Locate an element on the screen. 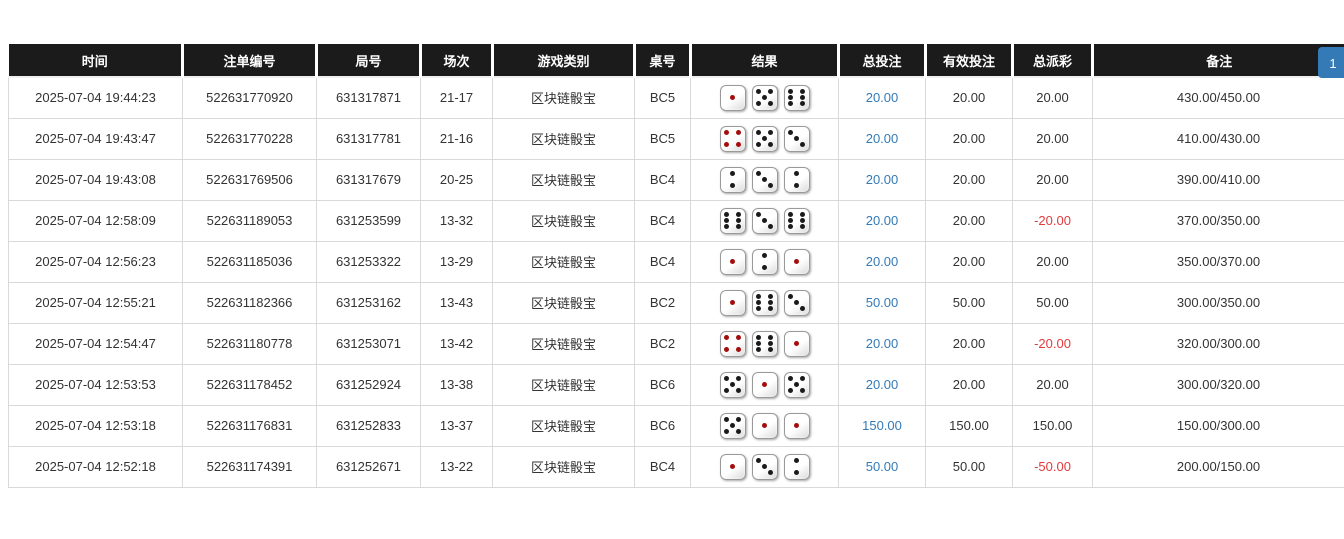  pagination-page-1-button: 1 is located at coordinates (1331, 62).